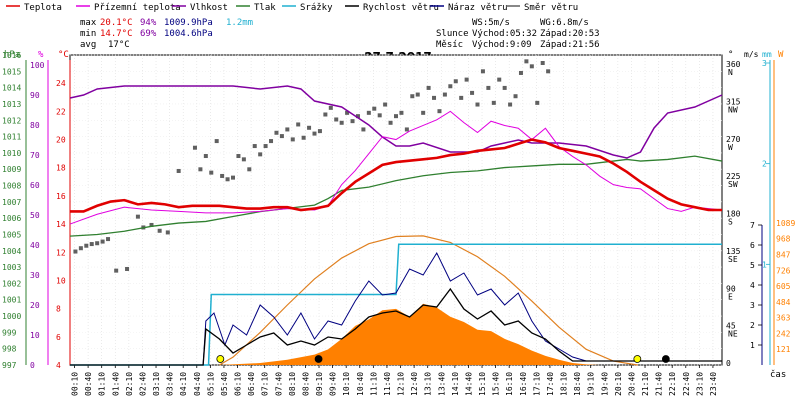 The height and width of the screenshot is (400, 800). I want to click on solar-area, so click(409, 334).